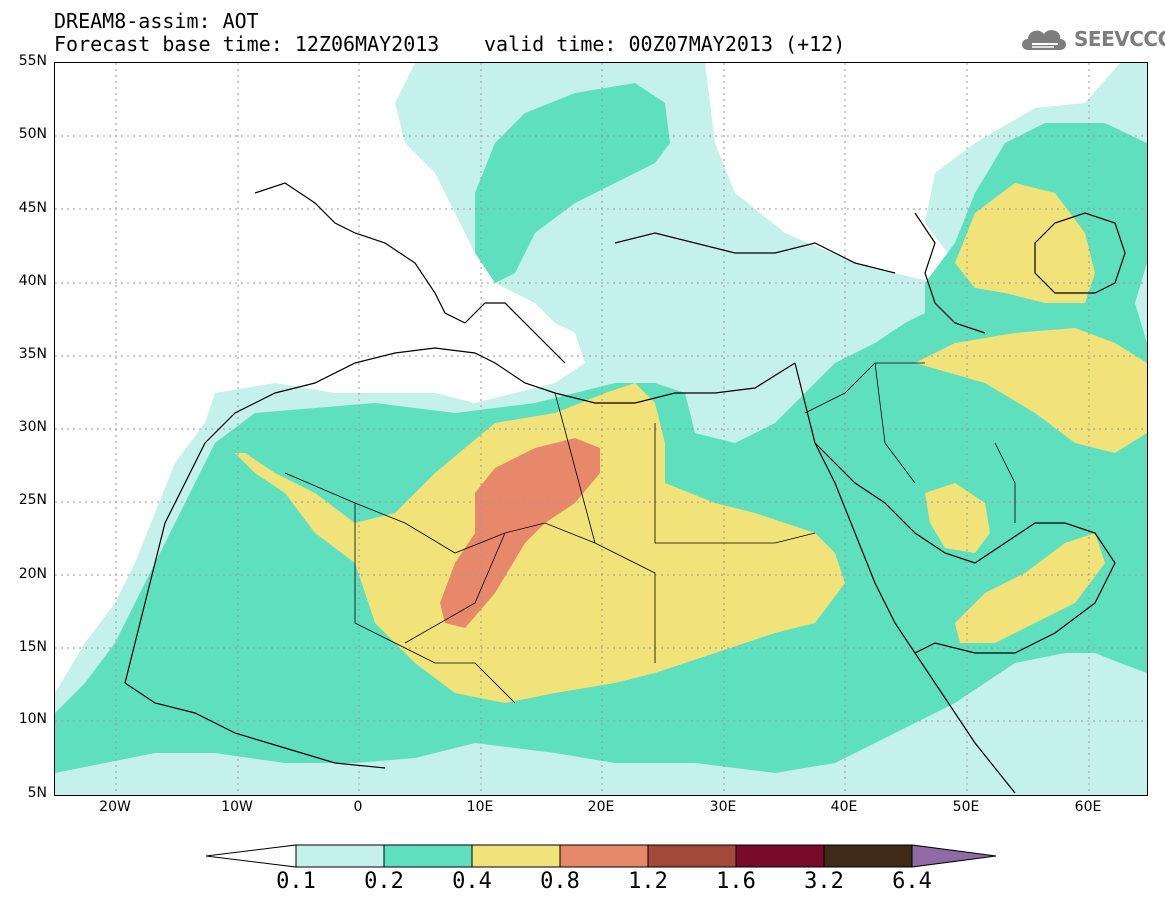 Image resolution: width=1165 pixels, height=905 pixels. Describe the element at coordinates (912, 881) in the screenshot. I see `colorbar-label-6.4: 6.4` at that location.